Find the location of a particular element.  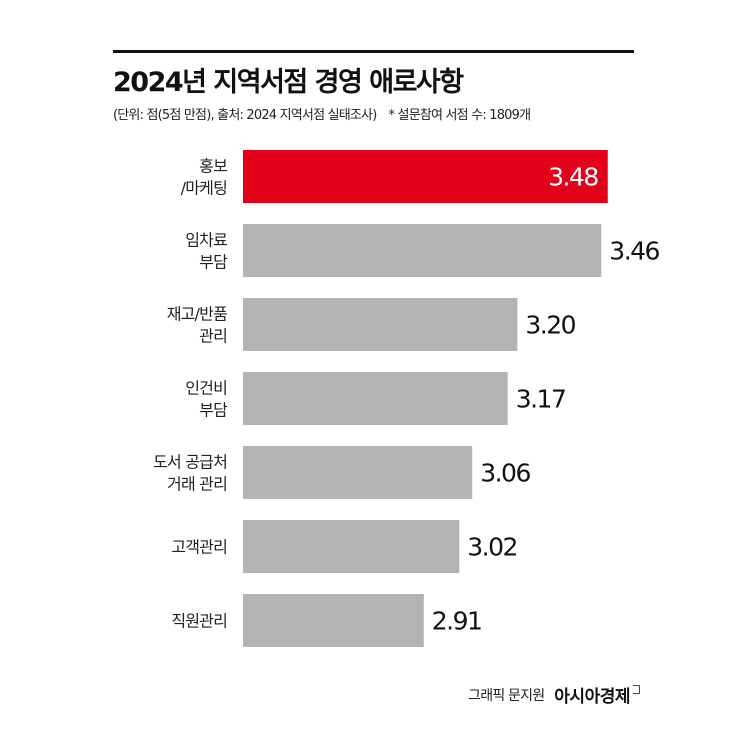

data-label: 3.17 is located at coordinates (541, 399).